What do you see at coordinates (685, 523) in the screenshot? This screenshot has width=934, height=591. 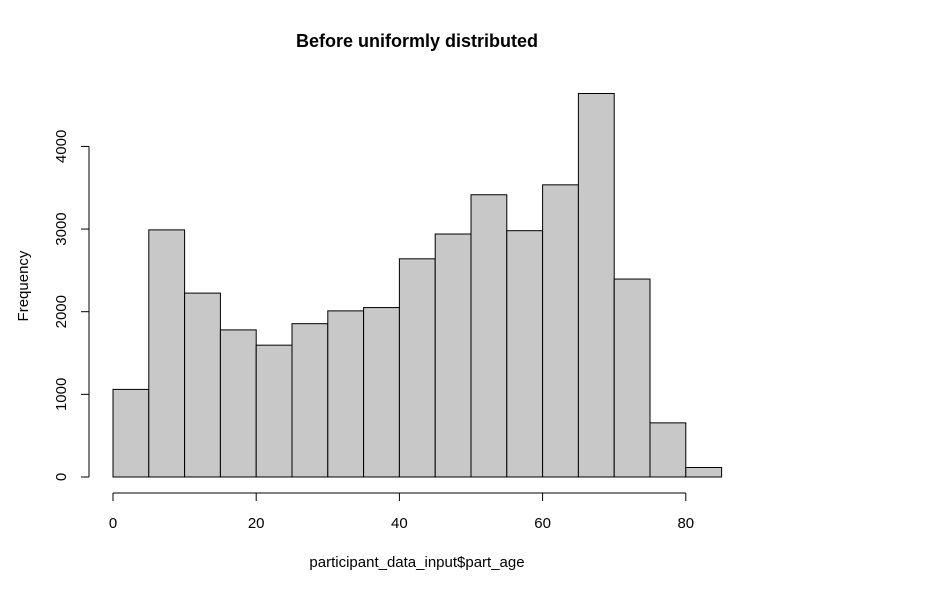 I see `x-tick-label: 80` at bounding box center [685, 523].